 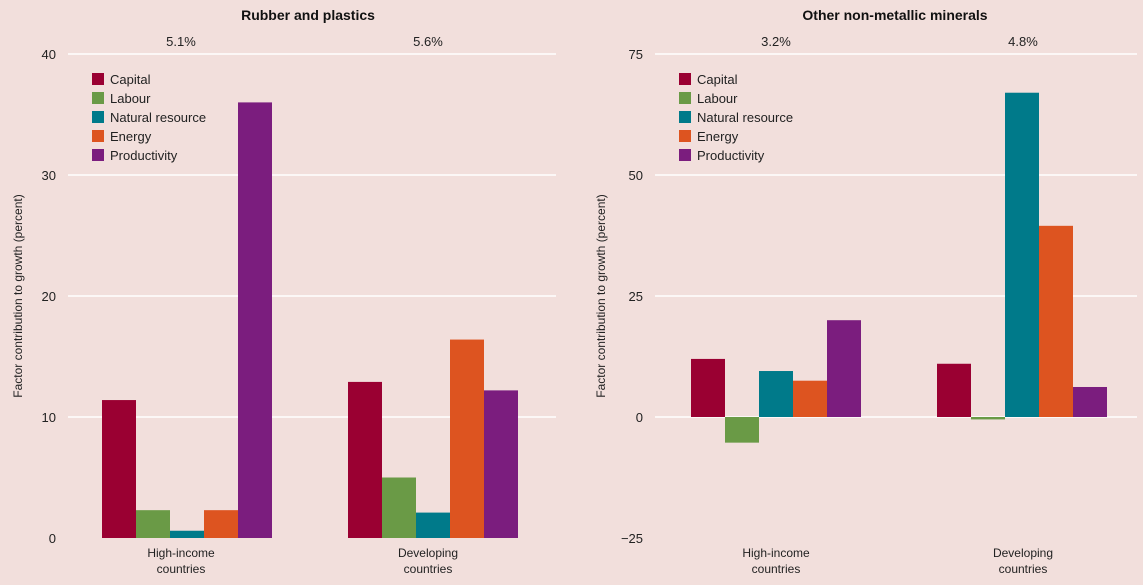 What do you see at coordinates (428, 41) in the screenshot?
I see `group-annotation: 5.6%` at bounding box center [428, 41].